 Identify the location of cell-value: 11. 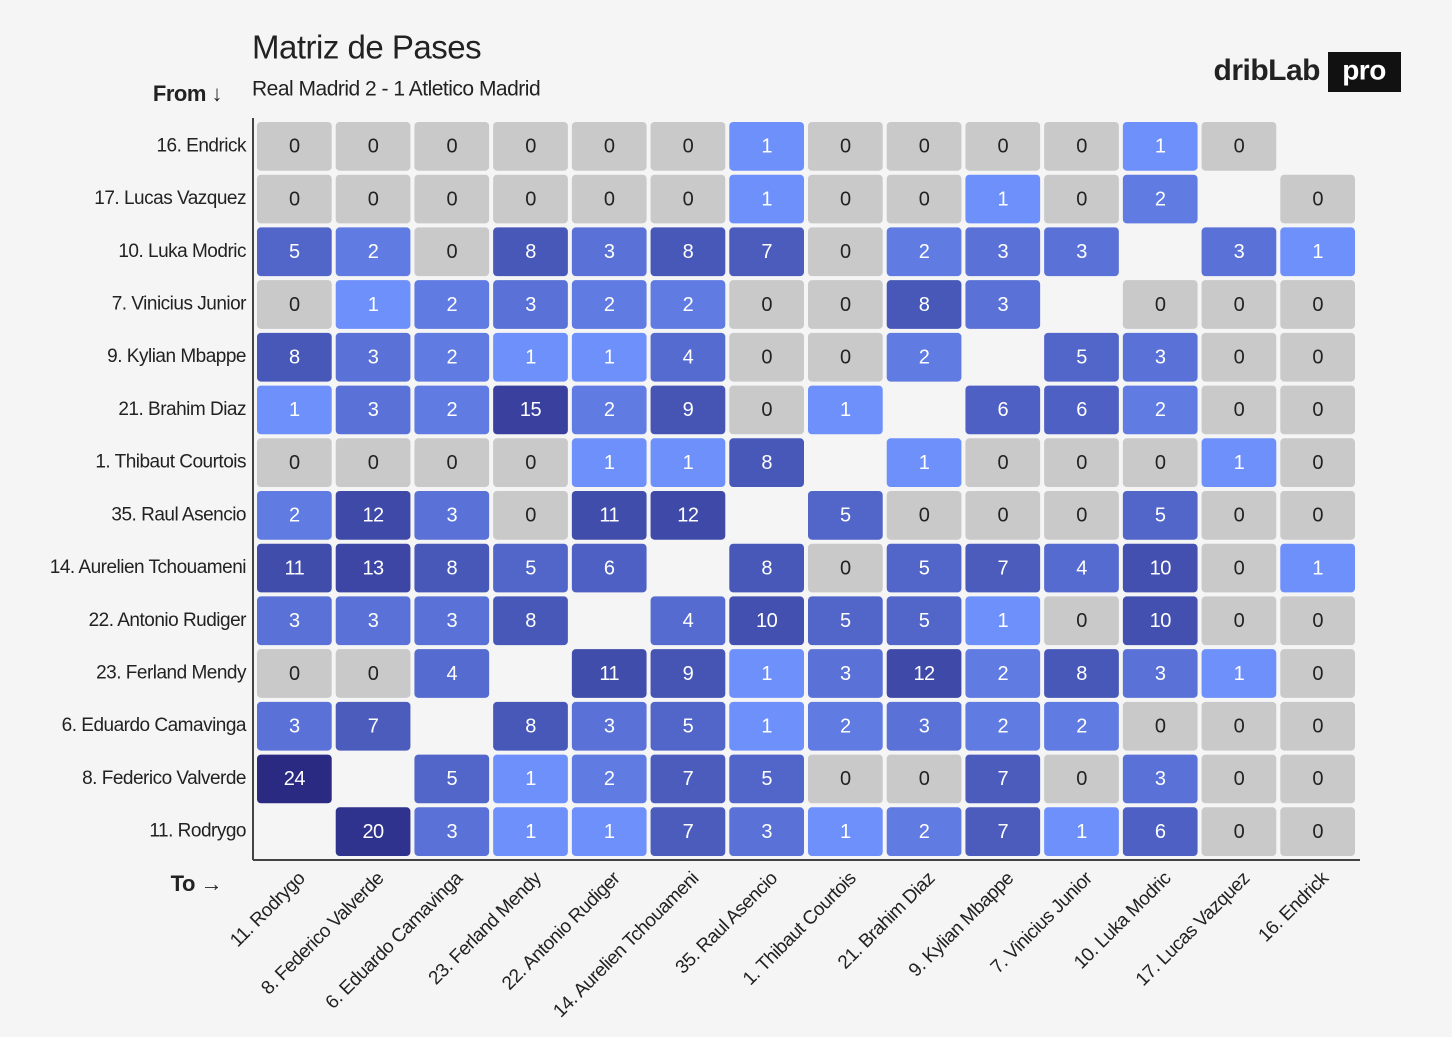
(609, 516).